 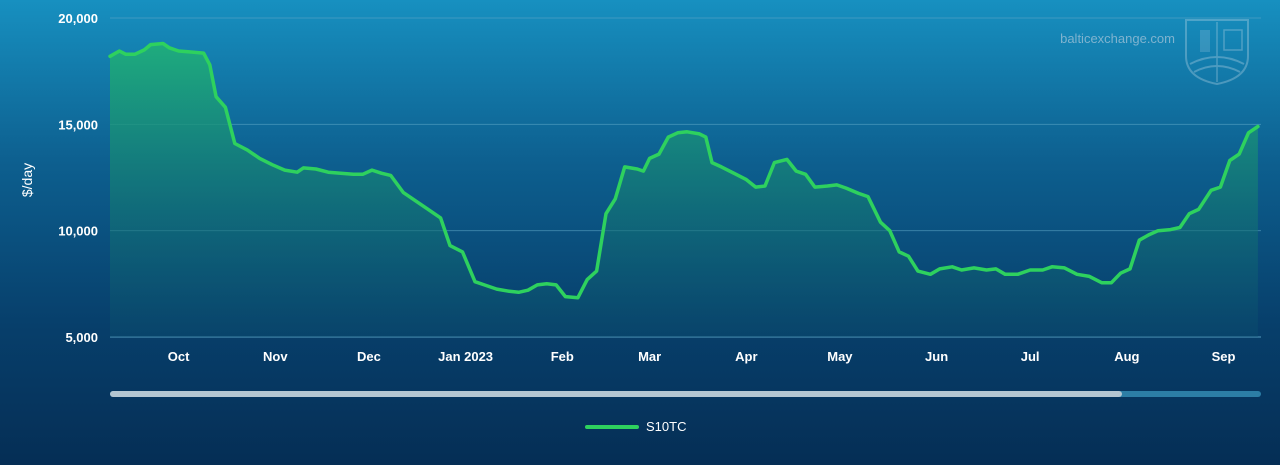 I want to click on y-axis-label: $/day, so click(x=27, y=180).